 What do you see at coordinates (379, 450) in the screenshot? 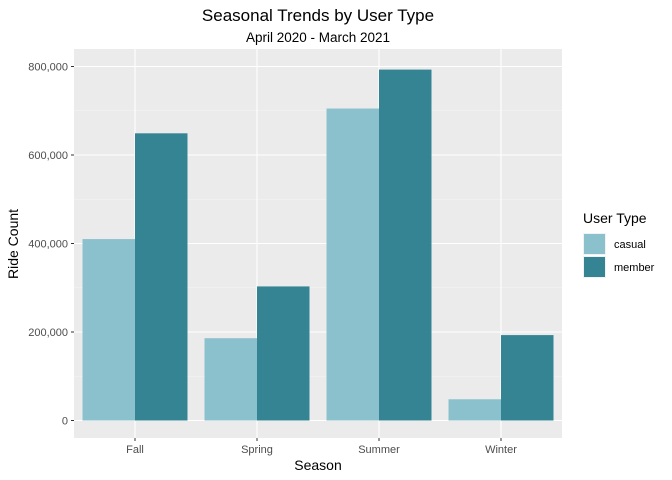
I see `x-tick-label: Summer` at bounding box center [379, 450].